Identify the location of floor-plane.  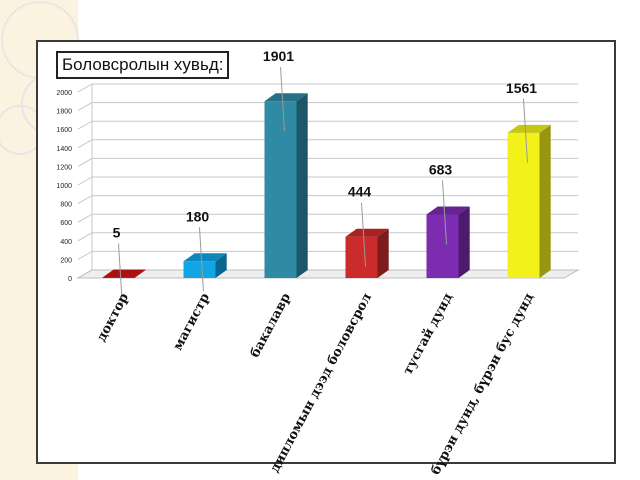
(328, 274).